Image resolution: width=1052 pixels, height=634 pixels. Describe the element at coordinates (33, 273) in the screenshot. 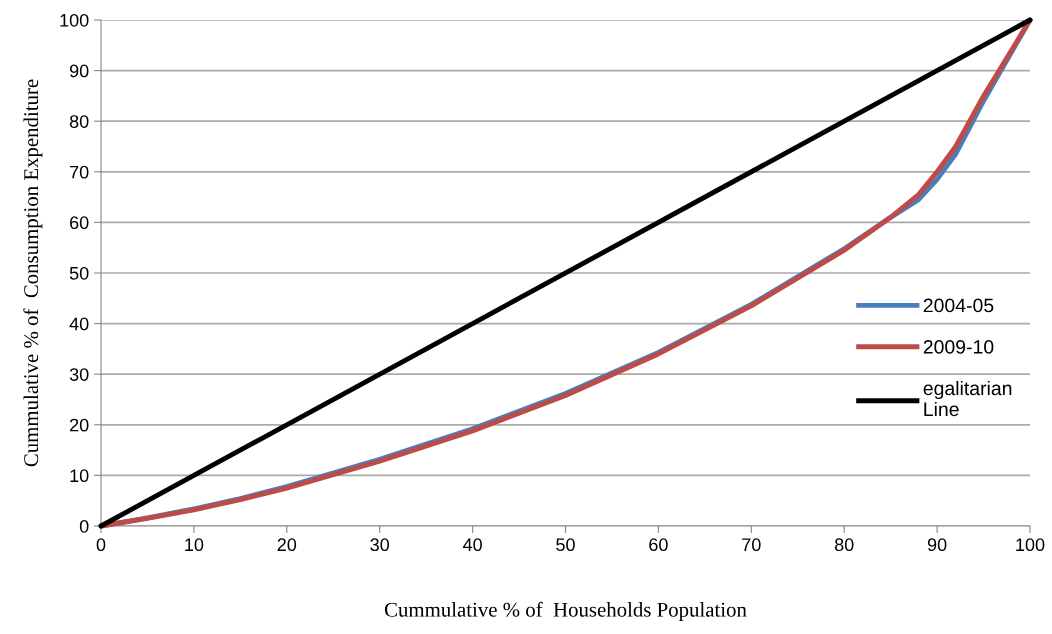

I see `y-axis-title: Cummulative % of Consumption Expenditure` at that location.